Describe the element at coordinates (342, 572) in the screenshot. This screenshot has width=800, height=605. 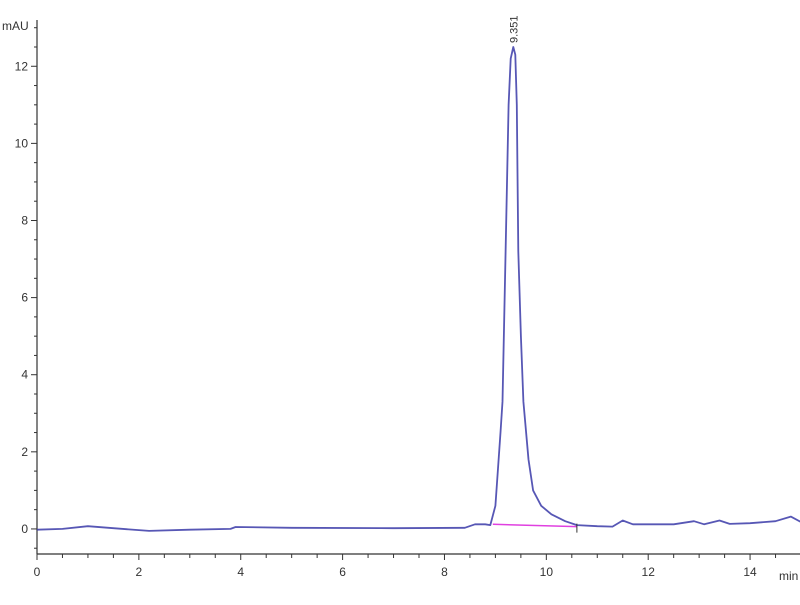
I see `x-tick-label: 6` at that location.